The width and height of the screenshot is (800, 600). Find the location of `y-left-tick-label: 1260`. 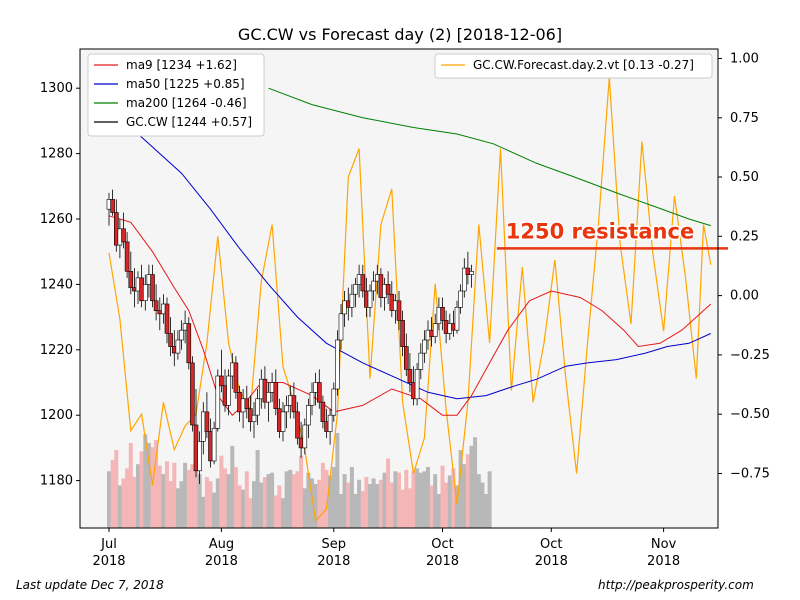

y-left-tick-label: 1260 is located at coordinates (56, 219).